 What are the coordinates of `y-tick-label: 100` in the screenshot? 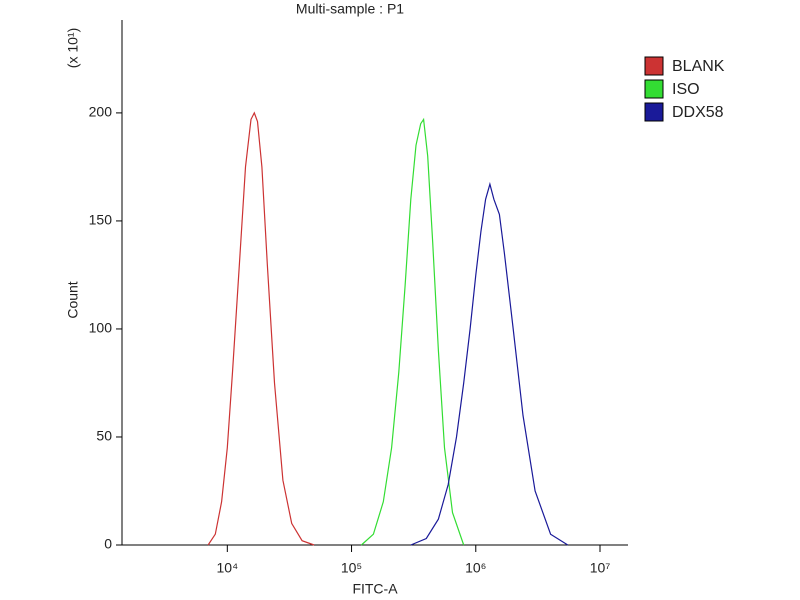 It's located at (101, 328).